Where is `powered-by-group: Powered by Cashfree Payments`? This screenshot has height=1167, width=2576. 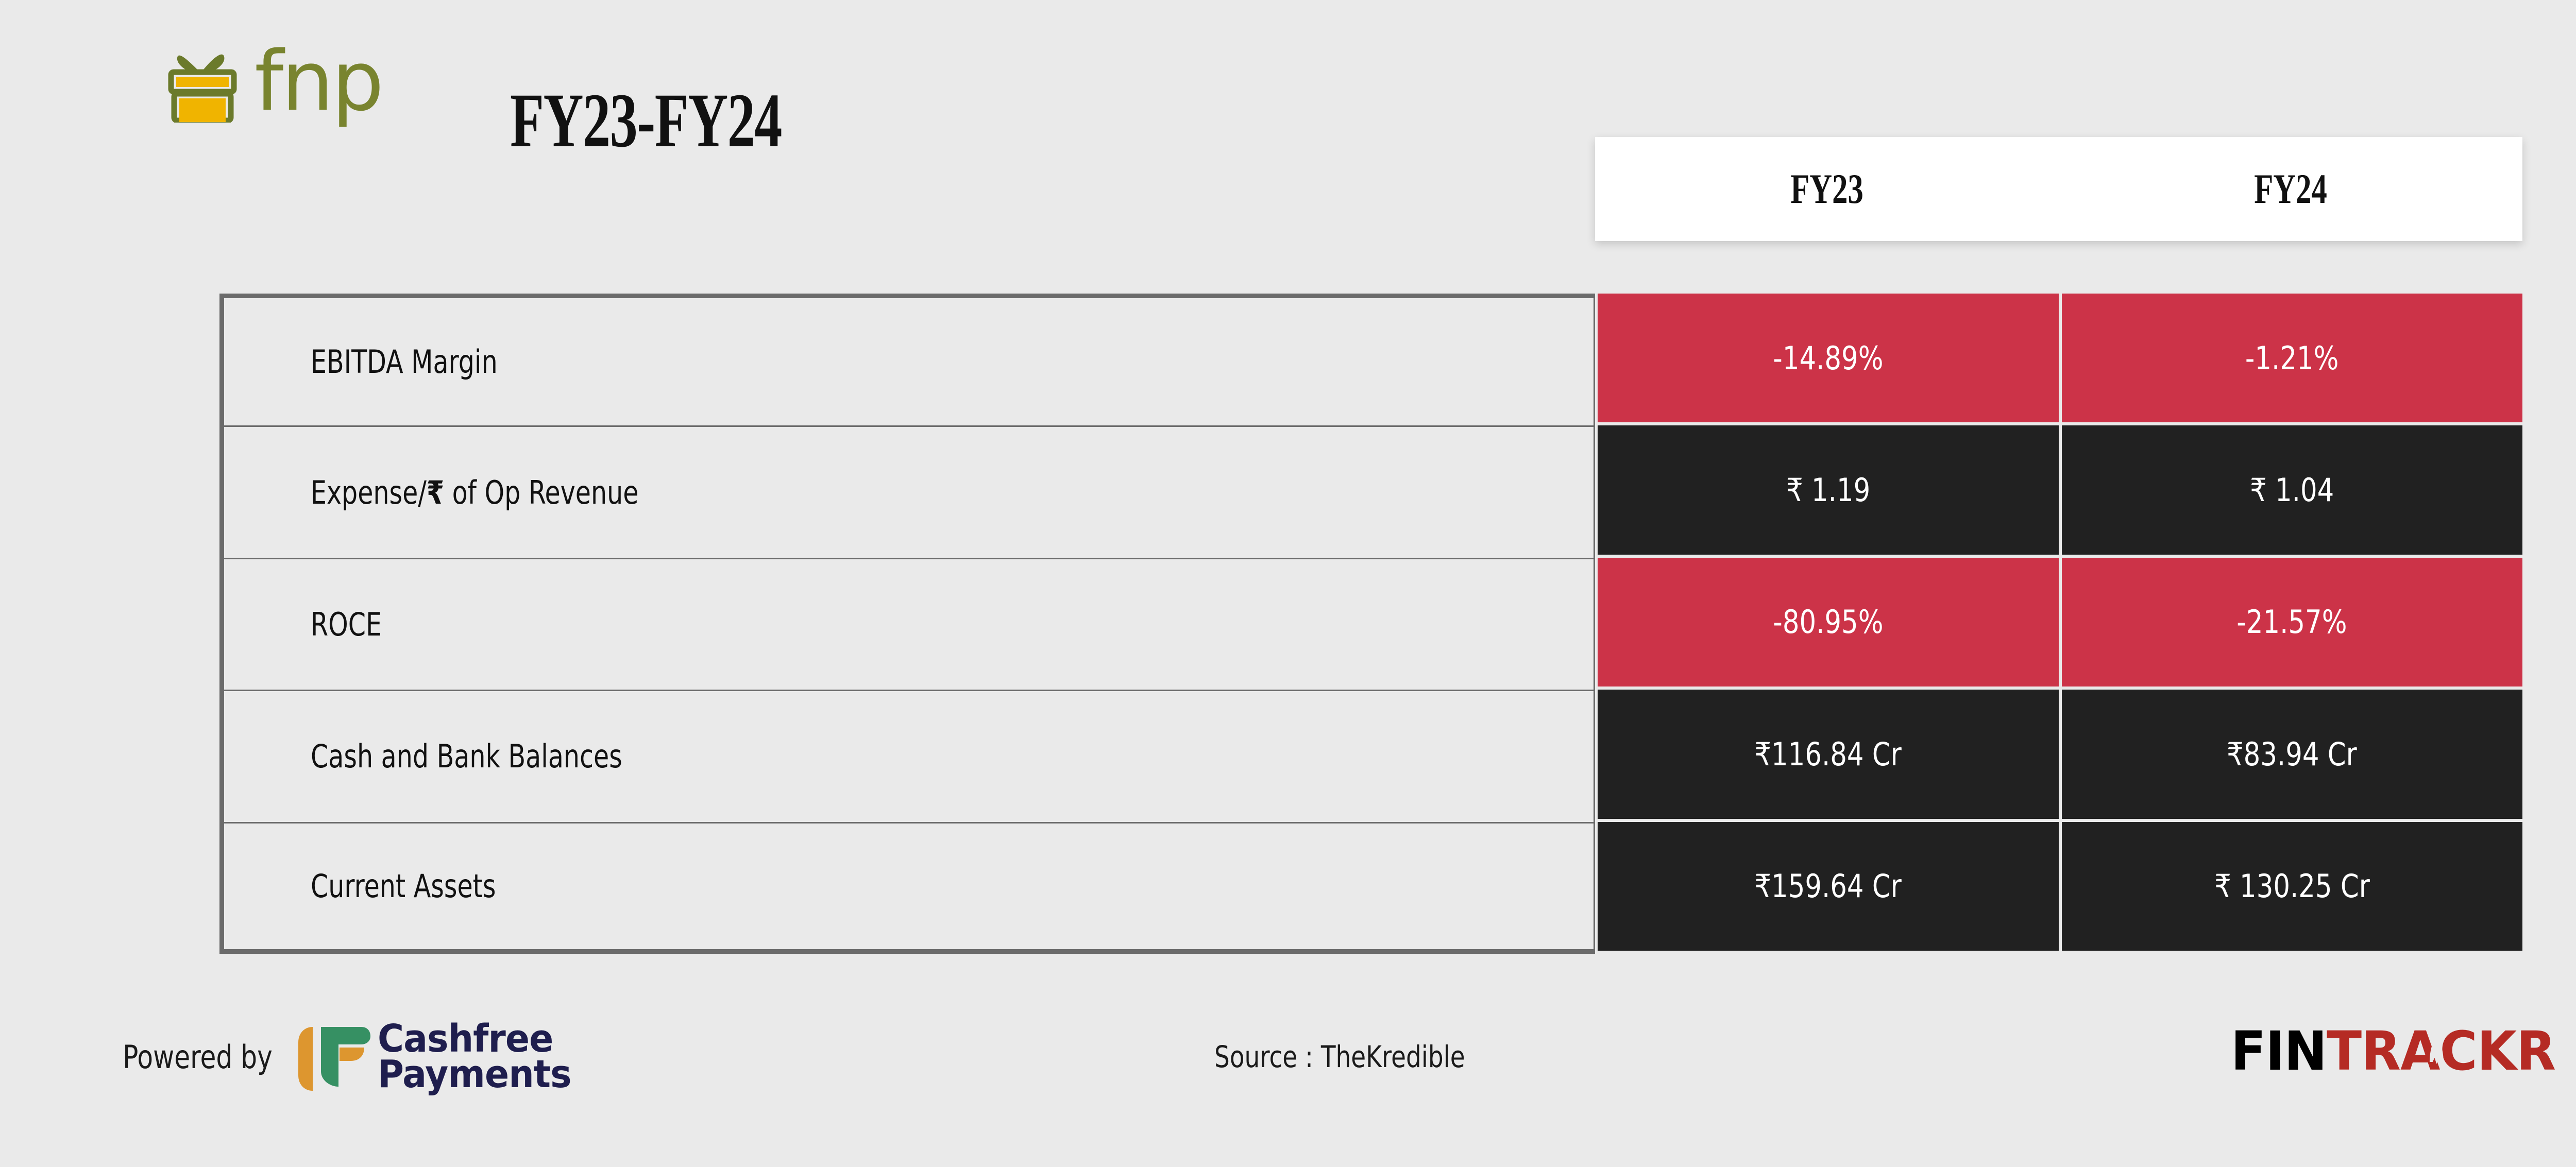 powered-by-group: Powered by Cashfree Payments is located at coordinates (348, 1057).